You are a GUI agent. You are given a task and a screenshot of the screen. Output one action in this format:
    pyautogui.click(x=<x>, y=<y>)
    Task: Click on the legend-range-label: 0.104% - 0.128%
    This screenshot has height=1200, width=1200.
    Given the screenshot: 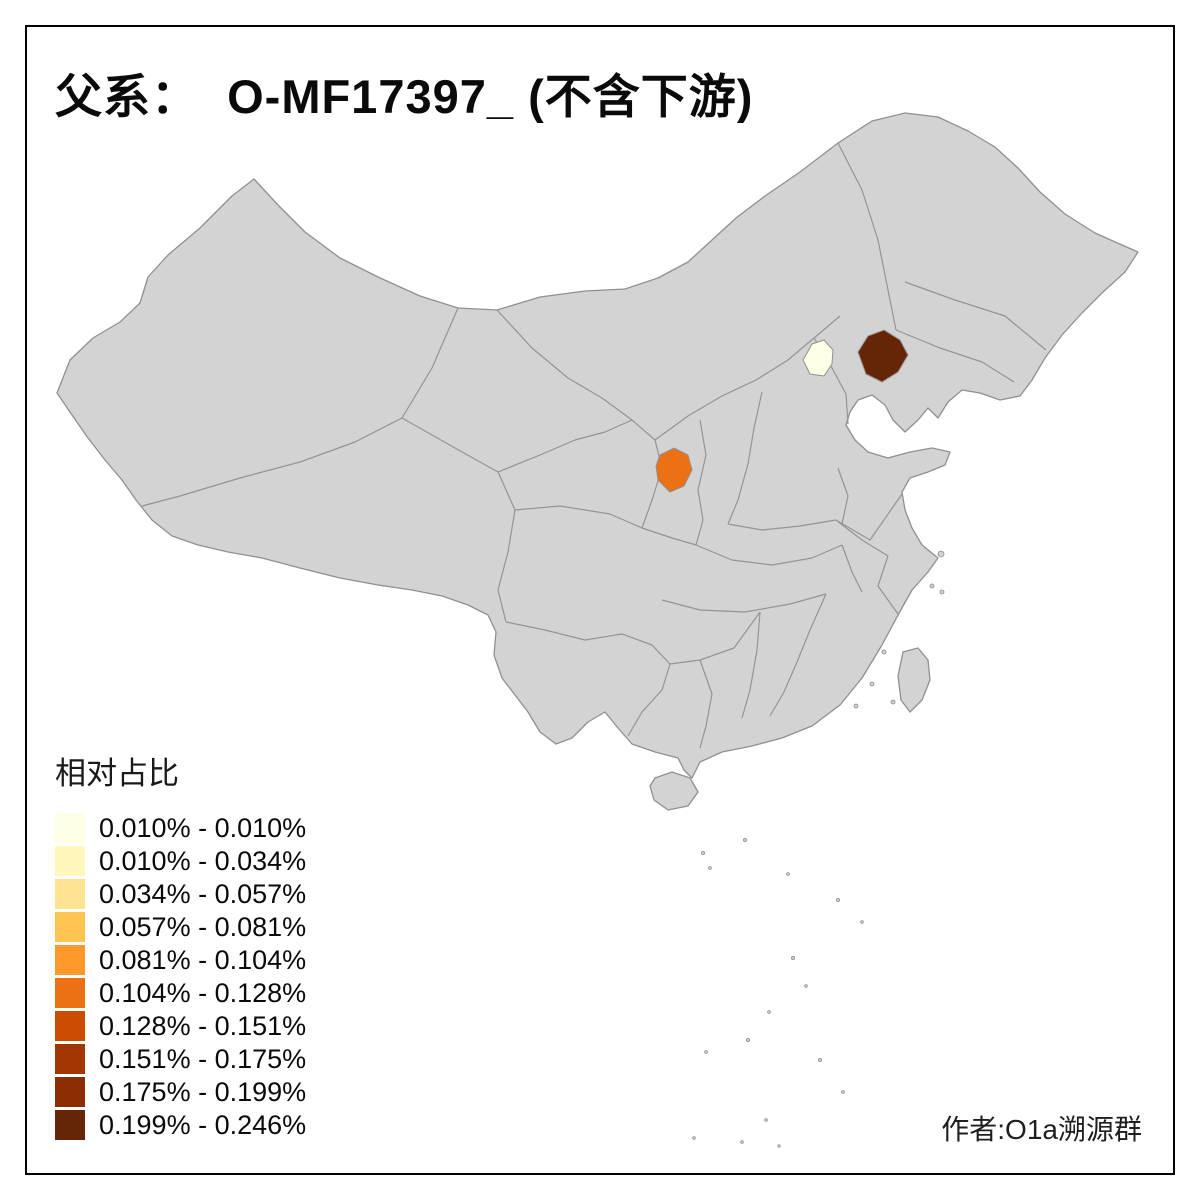 What is the action you would take?
    pyautogui.click(x=203, y=992)
    